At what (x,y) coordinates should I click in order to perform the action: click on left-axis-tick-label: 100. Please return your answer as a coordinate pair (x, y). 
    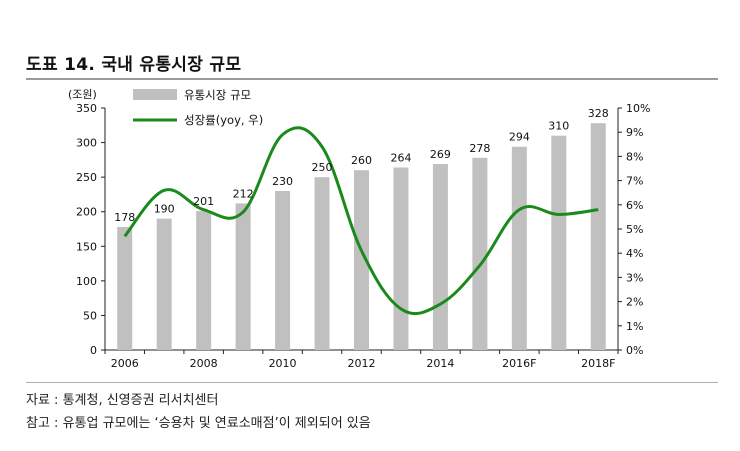
    Looking at the image, I should click on (86, 281).